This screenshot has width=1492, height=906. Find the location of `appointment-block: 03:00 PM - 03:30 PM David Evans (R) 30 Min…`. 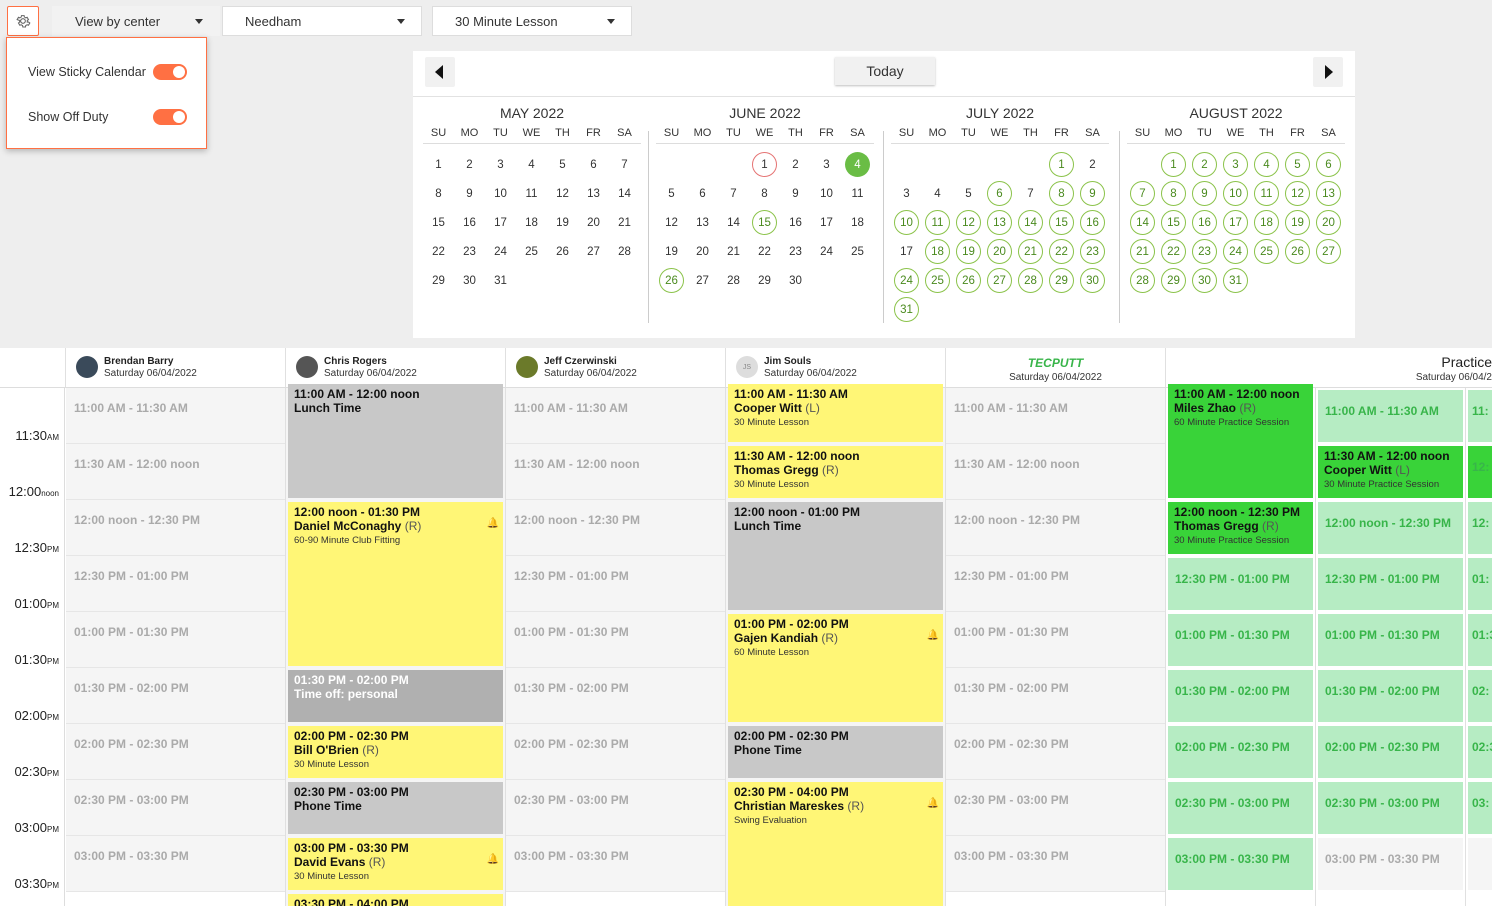

appointment-block: 03:00 PM - 03:30 PM David Evans (R) 30 Min… is located at coordinates (395, 864).